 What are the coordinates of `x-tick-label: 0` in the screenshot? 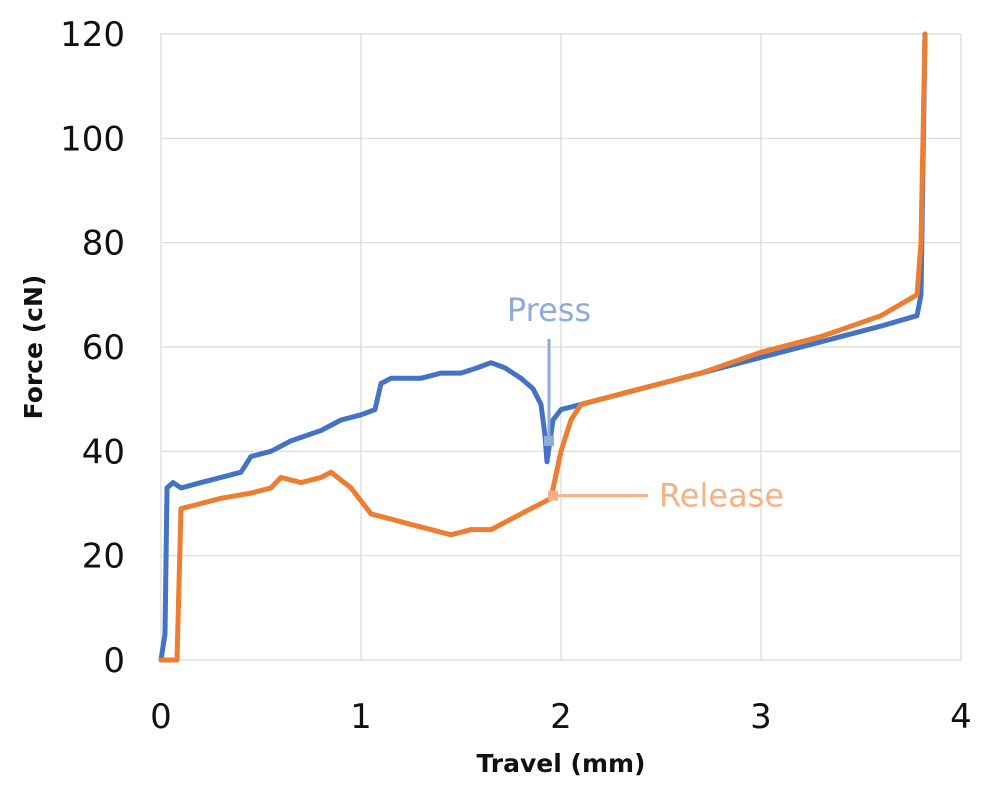 It's located at (161, 717).